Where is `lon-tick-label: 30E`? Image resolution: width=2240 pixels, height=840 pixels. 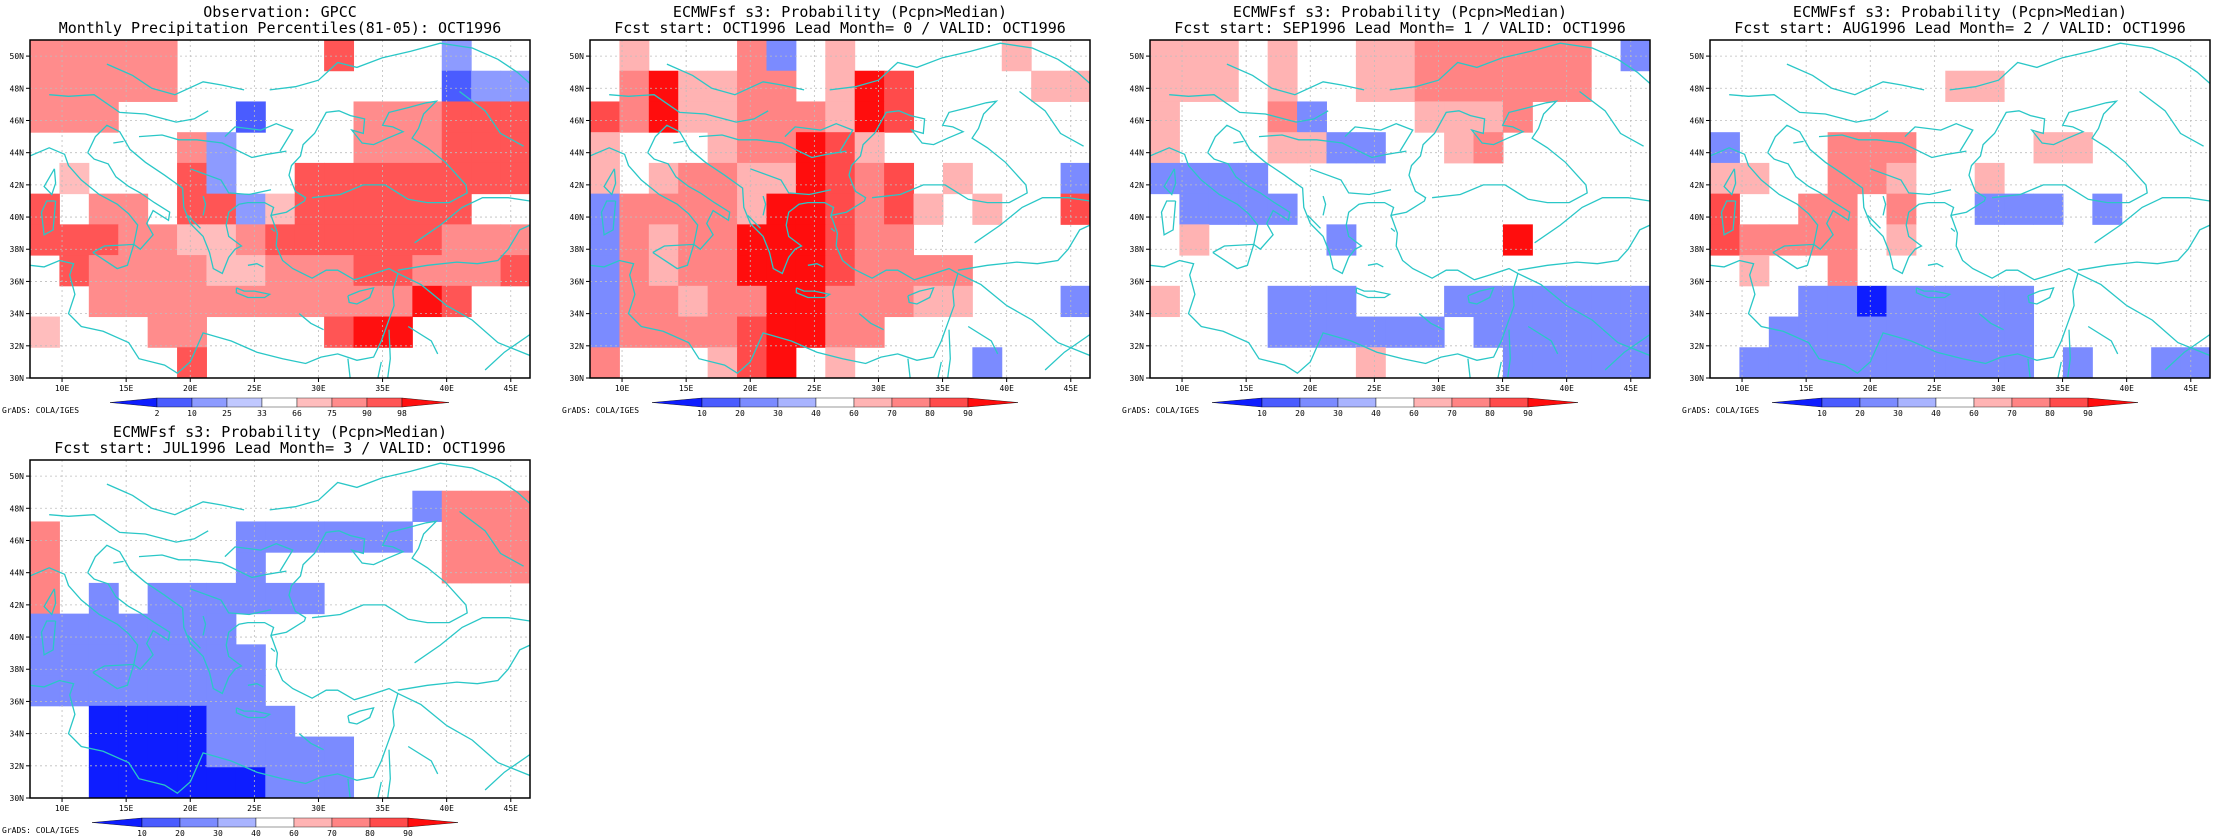 lon-tick-label: 30E is located at coordinates (1998, 388).